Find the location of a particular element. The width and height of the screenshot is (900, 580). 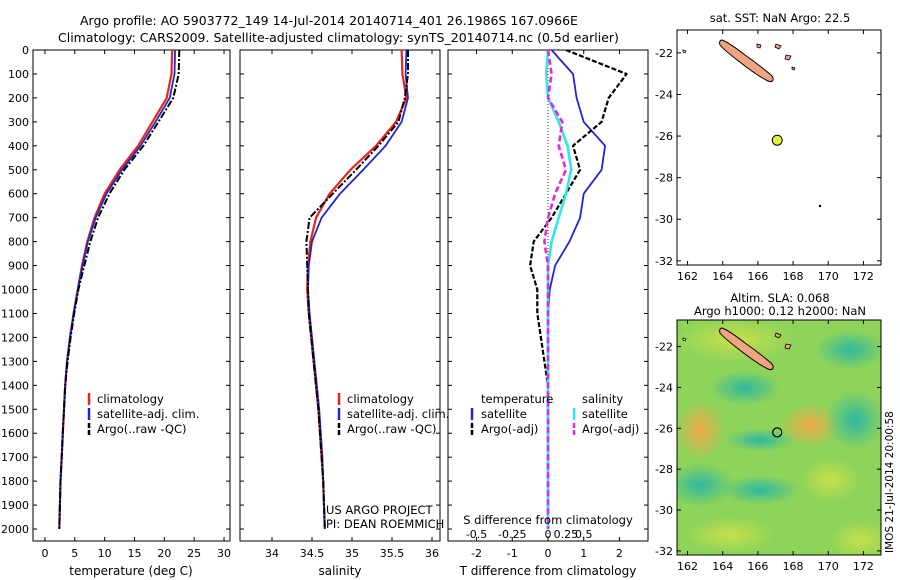

depth-tick-label: 400 is located at coordinates (18, 146).